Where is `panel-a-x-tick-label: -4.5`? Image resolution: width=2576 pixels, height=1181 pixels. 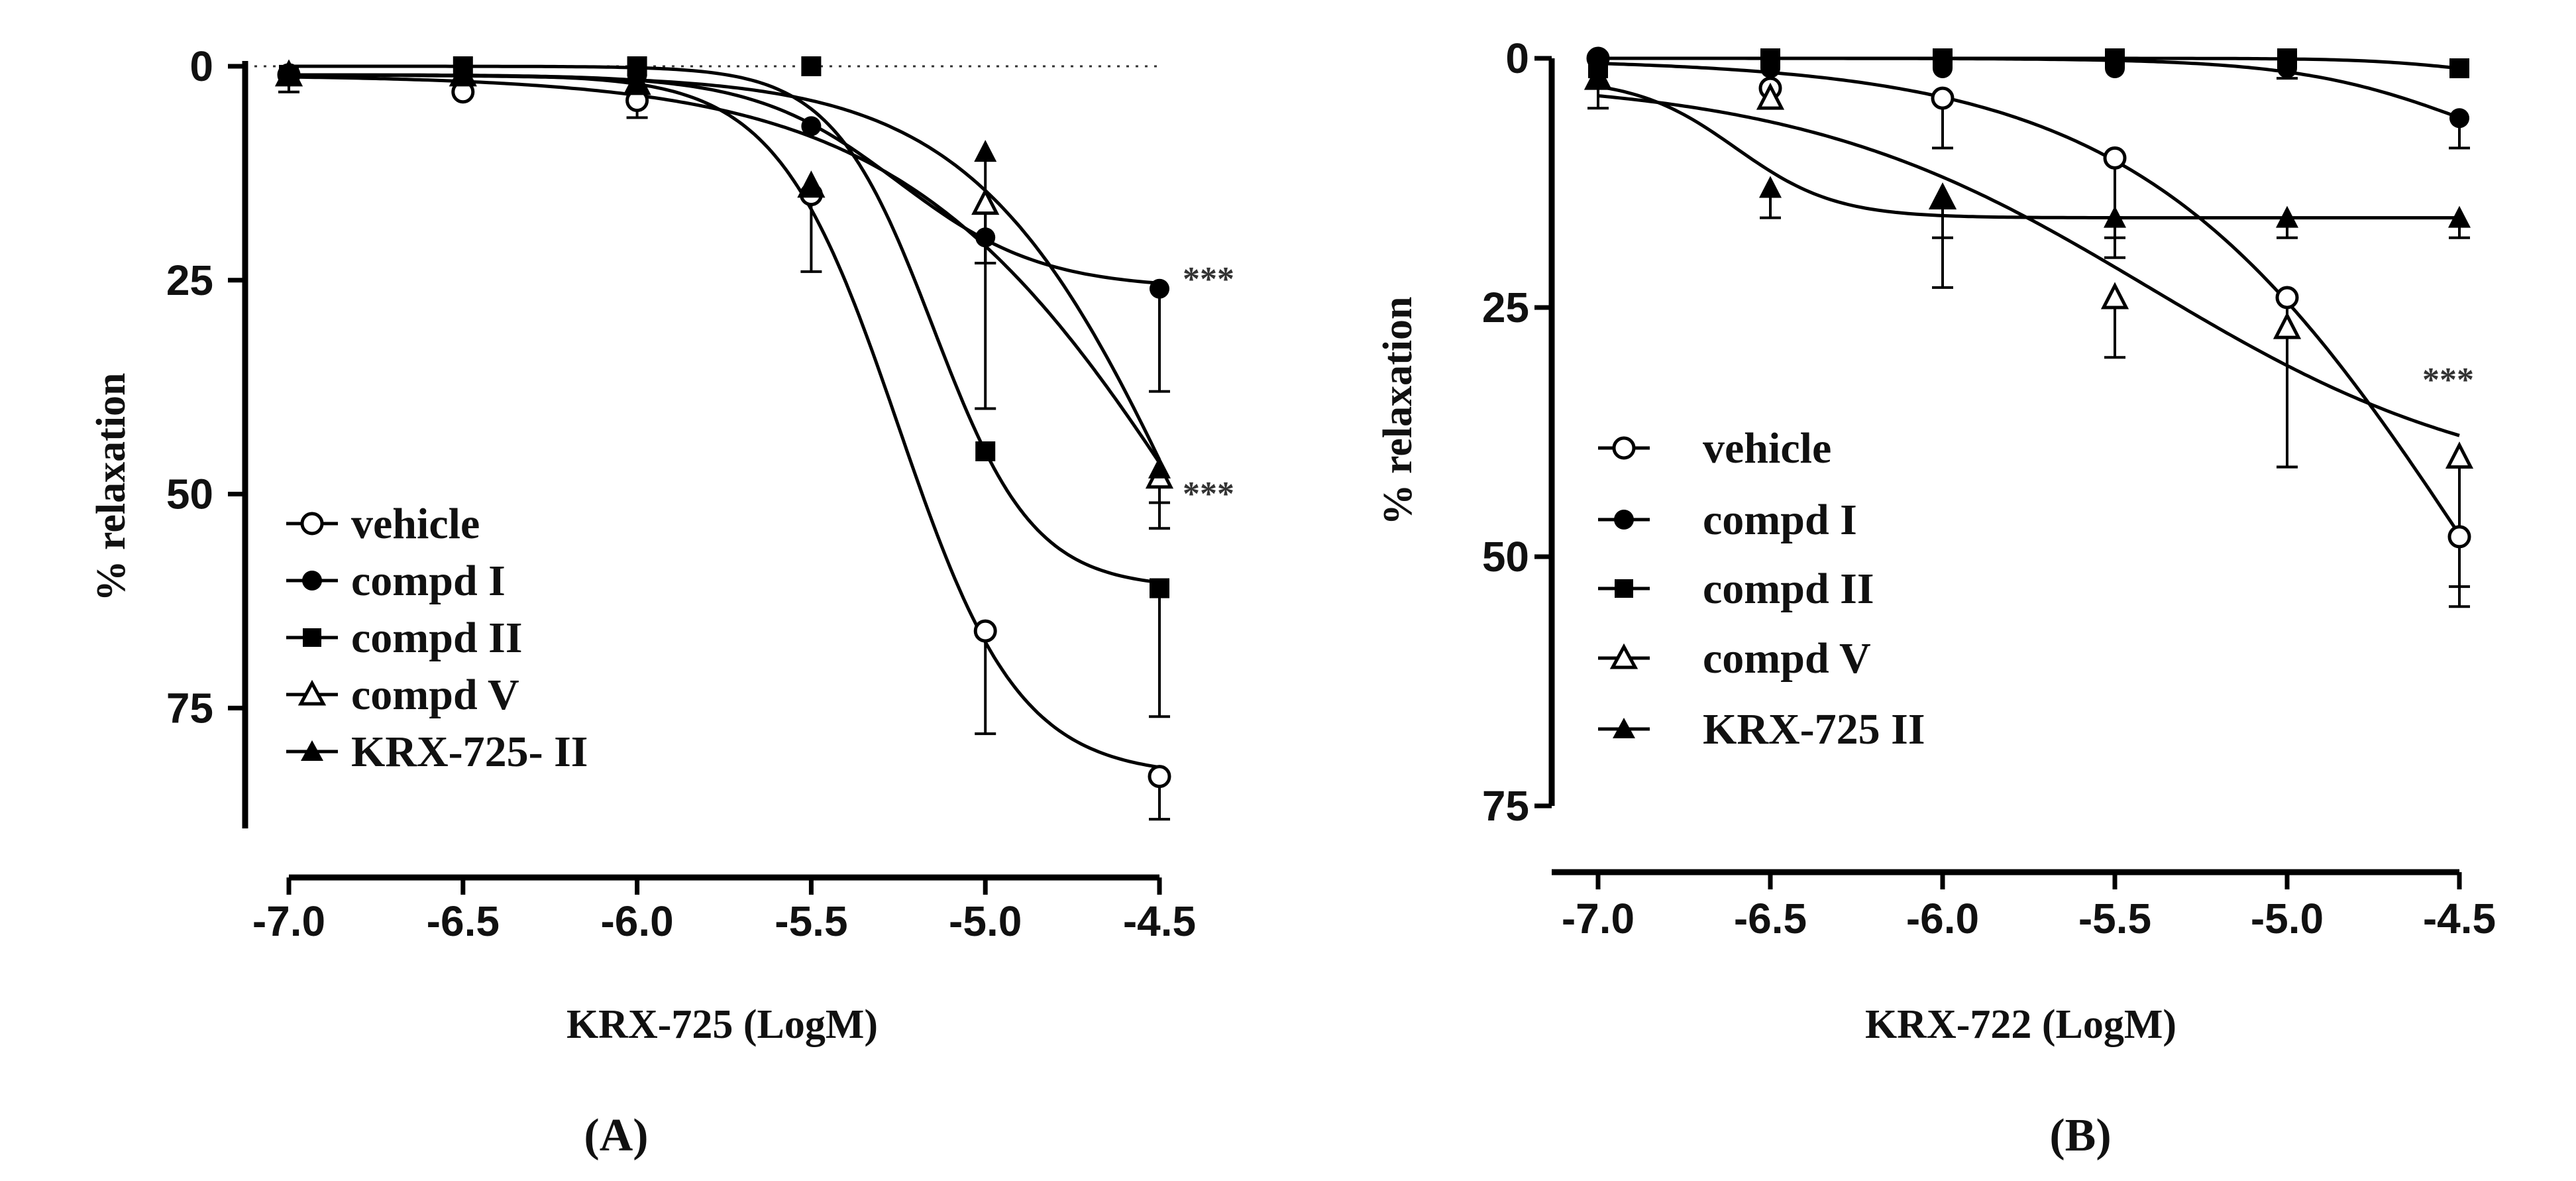 panel-a-x-tick-label: -4.5 is located at coordinates (1159, 921).